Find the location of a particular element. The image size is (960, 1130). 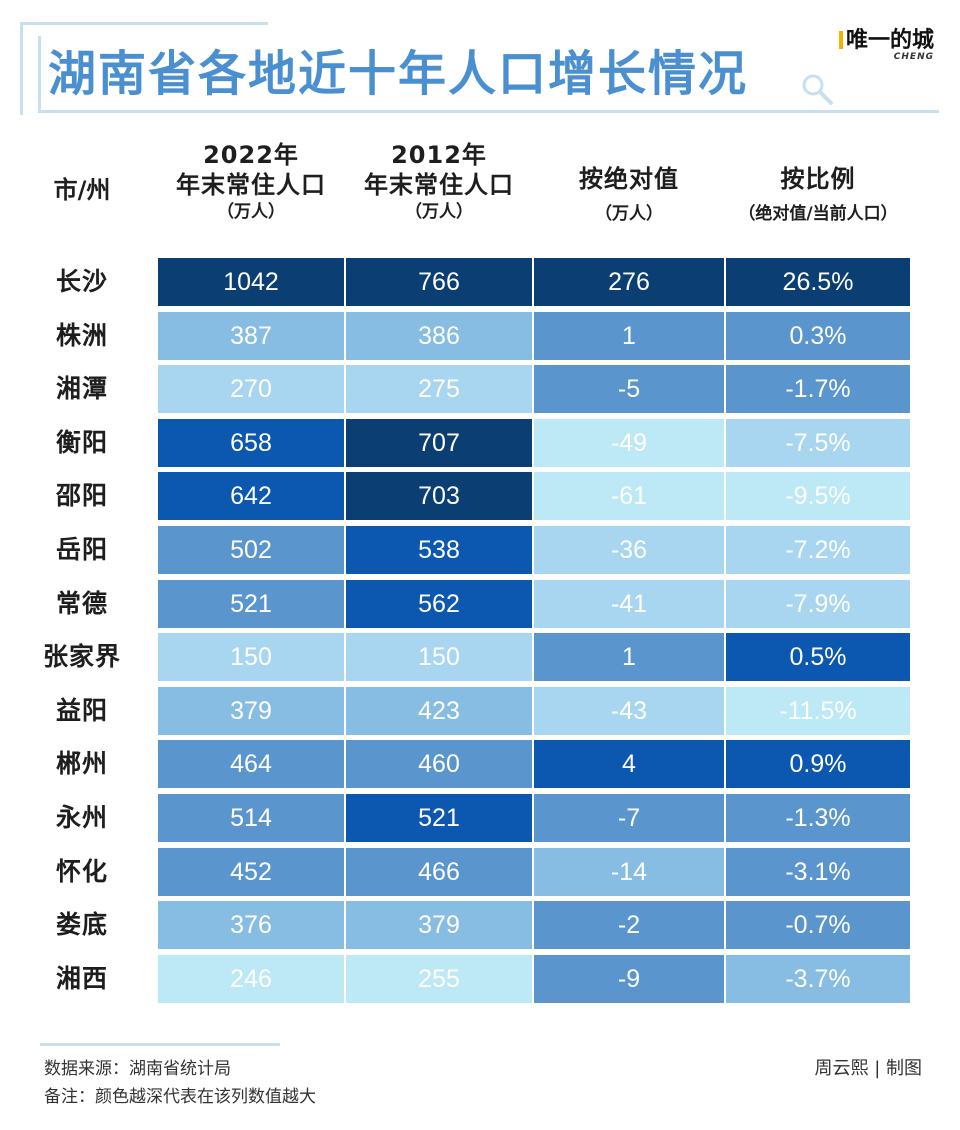

cell-absolute: -49 is located at coordinates (629, 443).